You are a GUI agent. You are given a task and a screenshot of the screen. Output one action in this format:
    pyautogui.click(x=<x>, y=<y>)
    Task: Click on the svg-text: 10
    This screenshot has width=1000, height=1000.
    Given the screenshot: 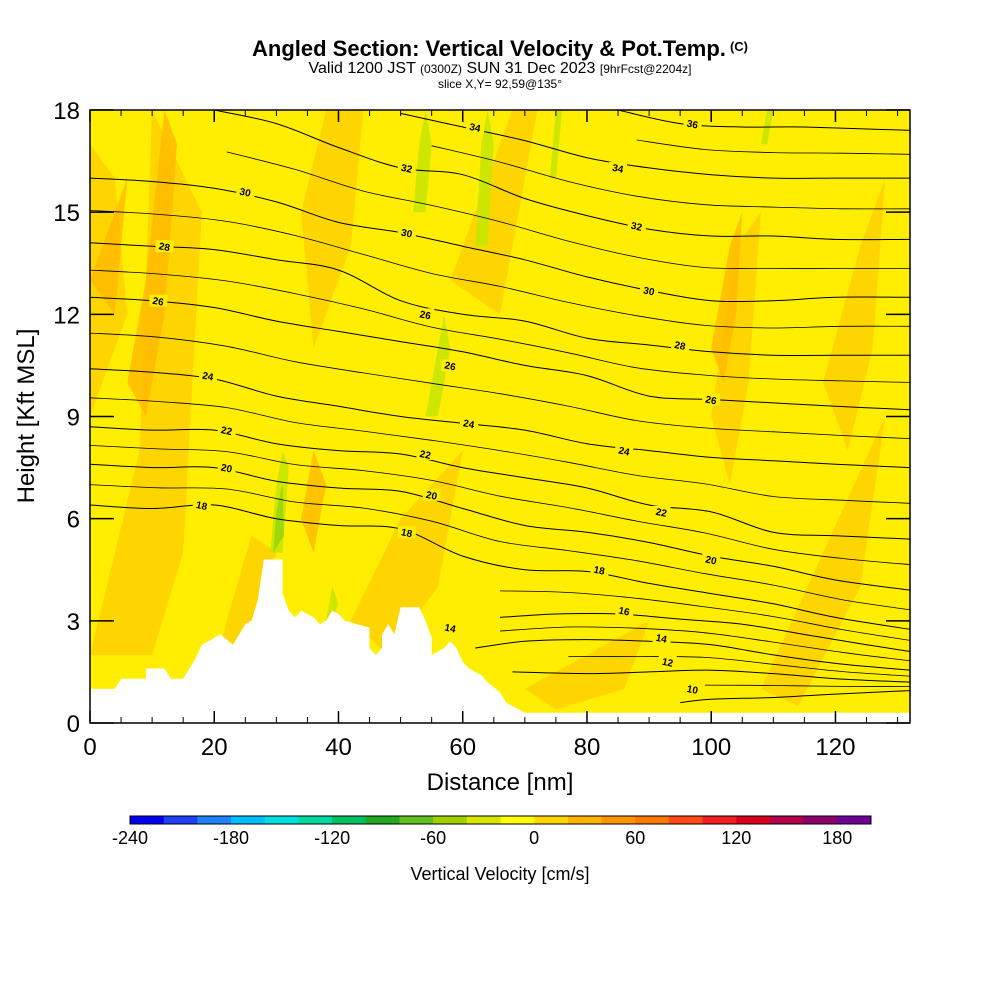 What is the action you would take?
    pyautogui.click(x=693, y=690)
    